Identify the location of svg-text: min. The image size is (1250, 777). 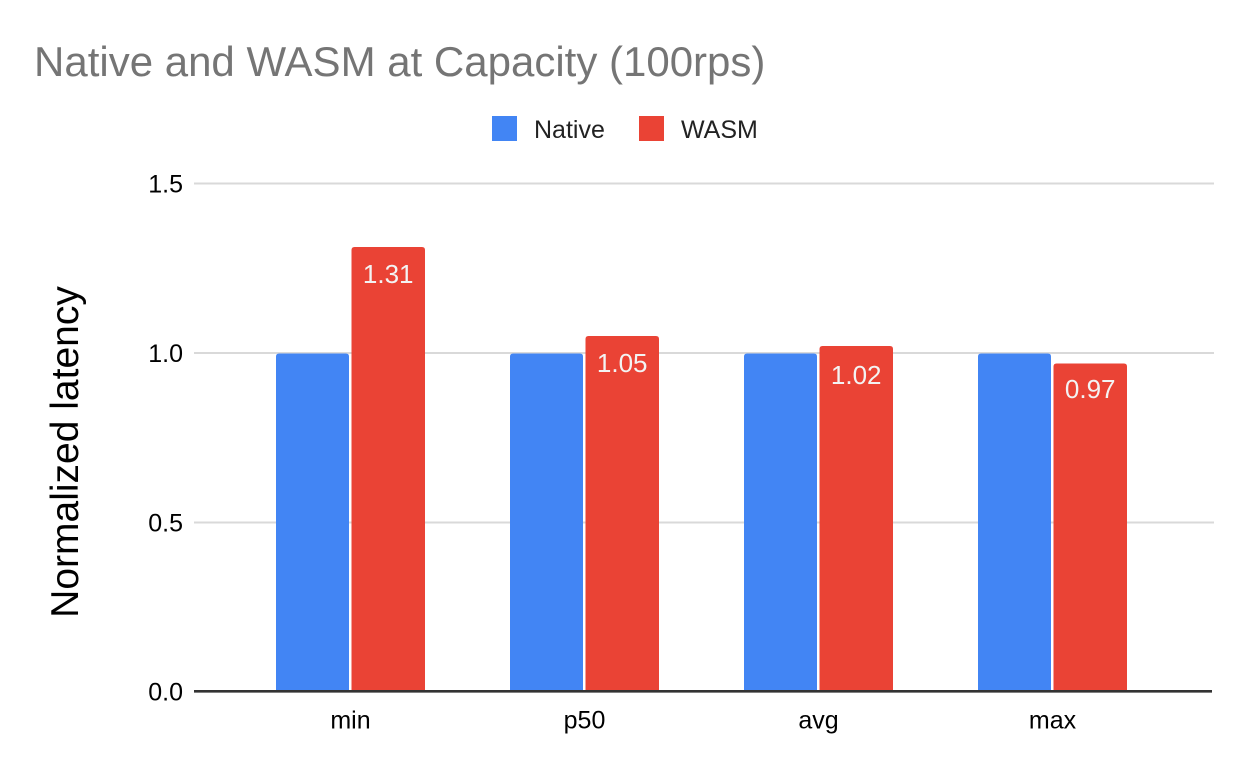
(350, 721).